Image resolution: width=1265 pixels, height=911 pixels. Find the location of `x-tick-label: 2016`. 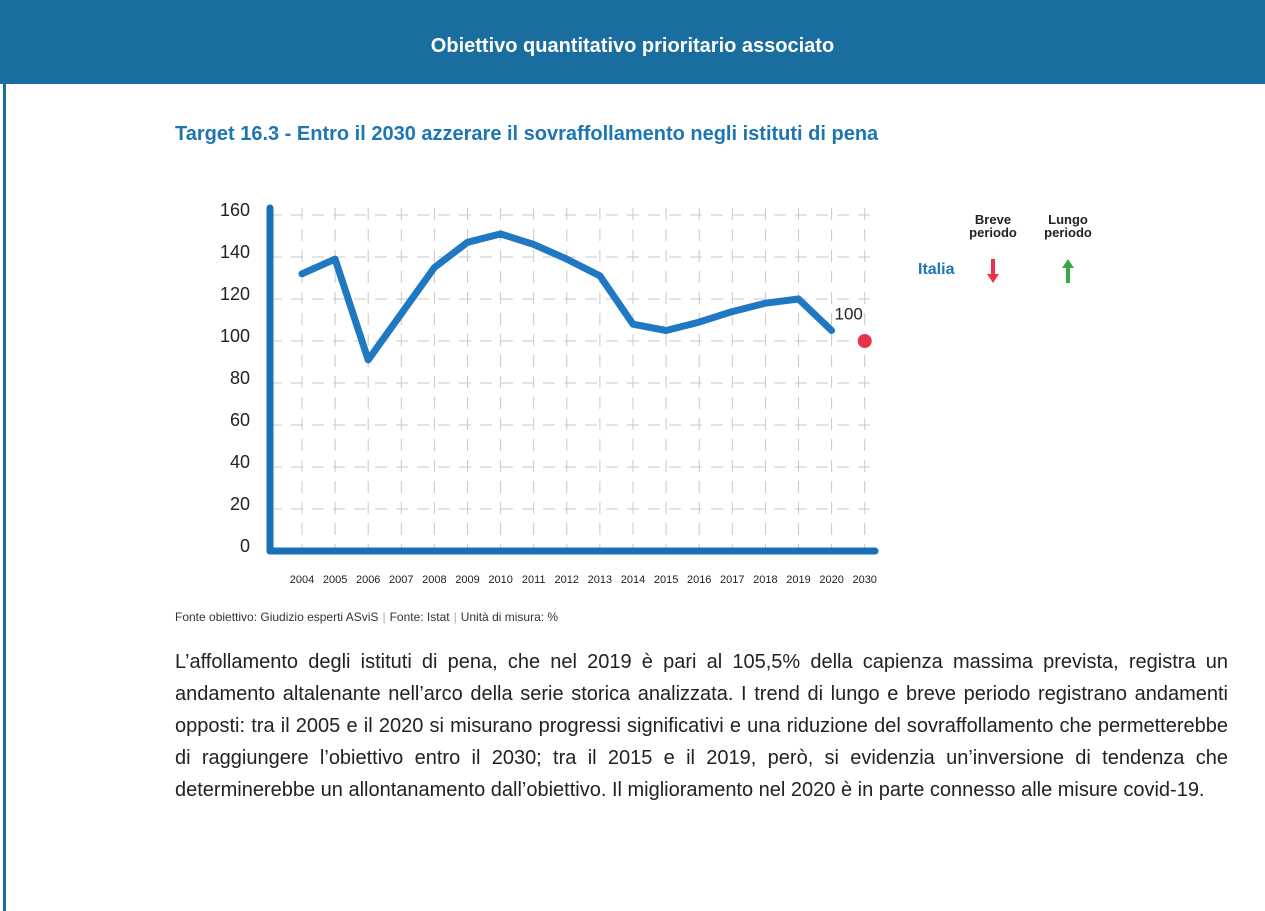

x-tick-label: 2016 is located at coordinates (699, 580).